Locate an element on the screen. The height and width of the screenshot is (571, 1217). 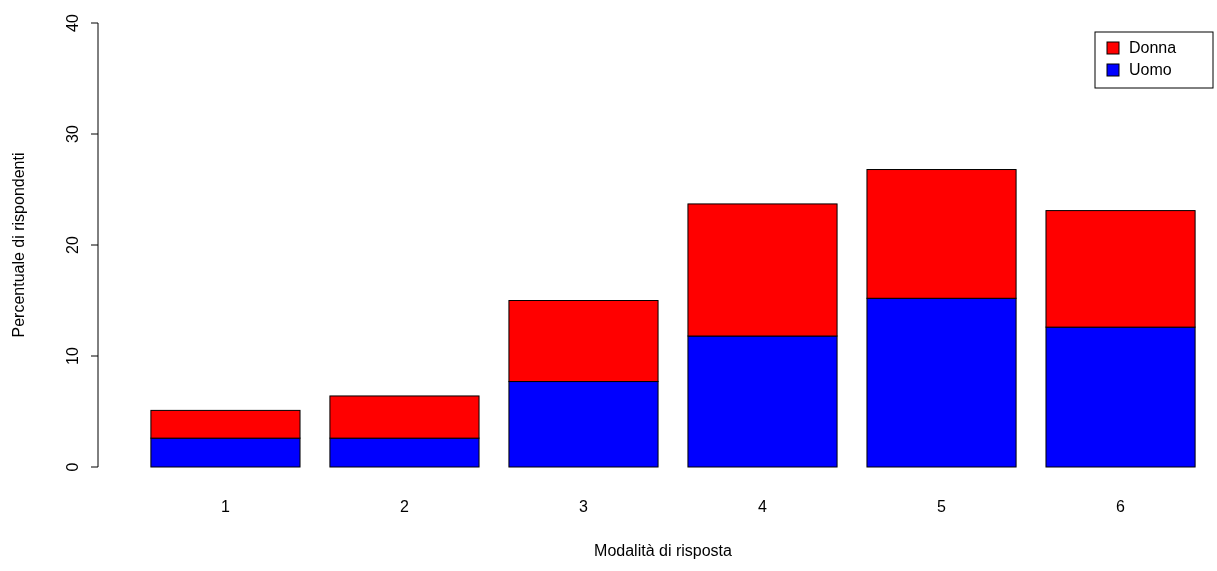
y-axis-title: Percentuale di rispondenti is located at coordinates (18, 245).